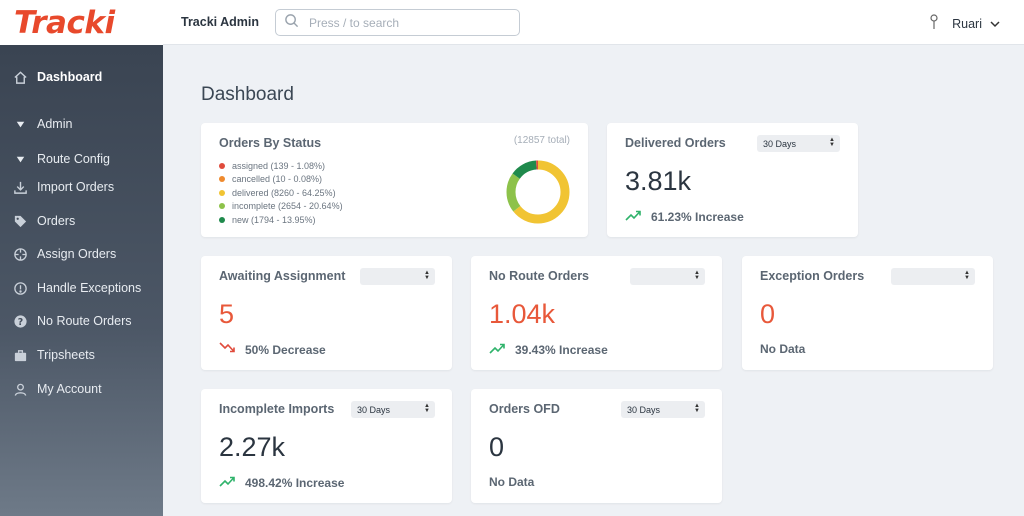 This screenshot has width=1024, height=516. I want to click on user-menu: Ruari, so click(965, 23).